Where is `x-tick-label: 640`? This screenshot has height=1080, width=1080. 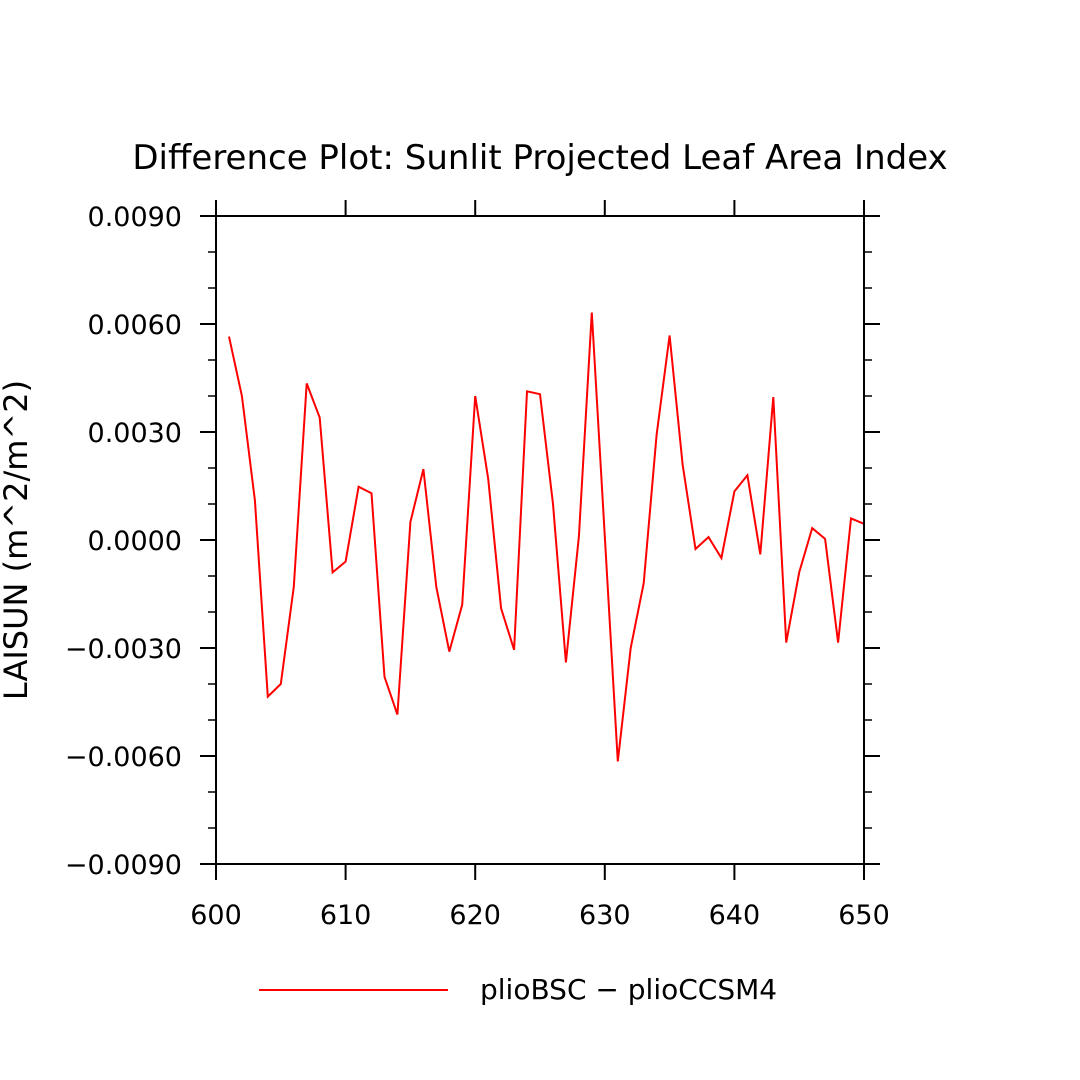
x-tick-label: 640 is located at coordinates (735, 915).